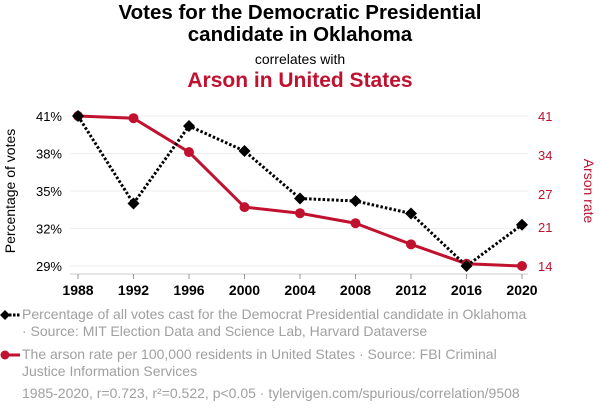  I want to click on y-left-tick-label: 38%, so click(49, 154).